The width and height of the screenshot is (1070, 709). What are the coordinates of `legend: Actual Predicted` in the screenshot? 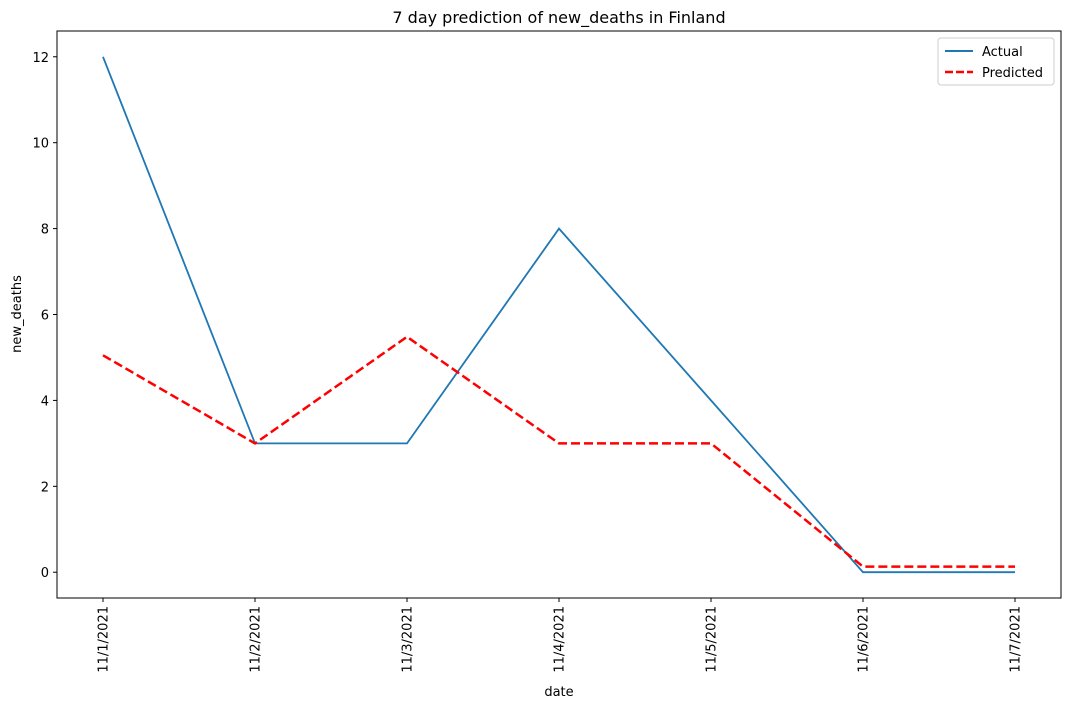 It's located at (996, 61).